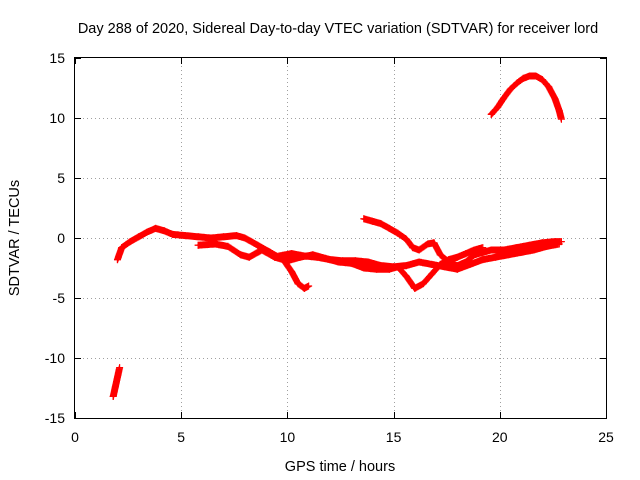 This screenshot has height=480, width=640. I want to click on y-tick-label: -15, so click(55, 418).